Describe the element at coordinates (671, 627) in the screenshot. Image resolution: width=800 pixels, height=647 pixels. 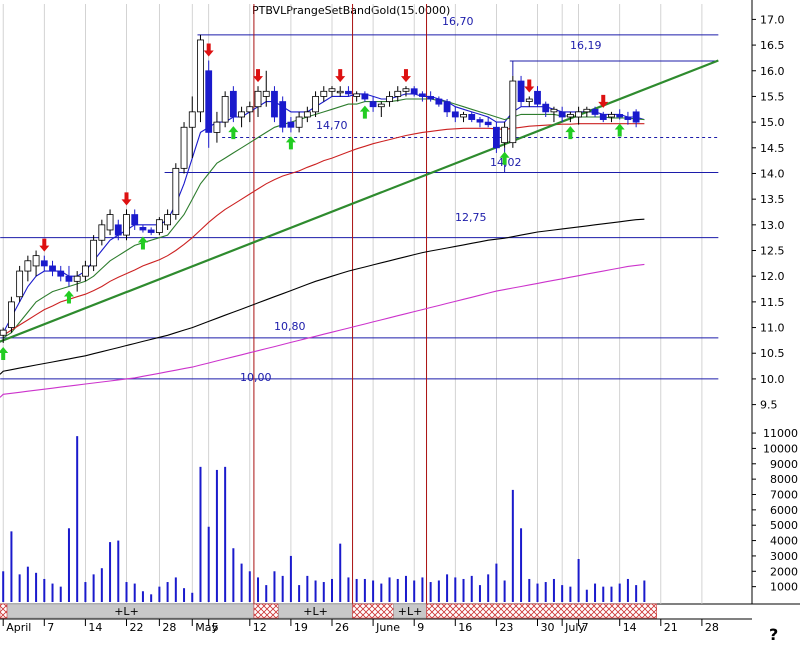
I see `x-tick-label: 21` at that location.